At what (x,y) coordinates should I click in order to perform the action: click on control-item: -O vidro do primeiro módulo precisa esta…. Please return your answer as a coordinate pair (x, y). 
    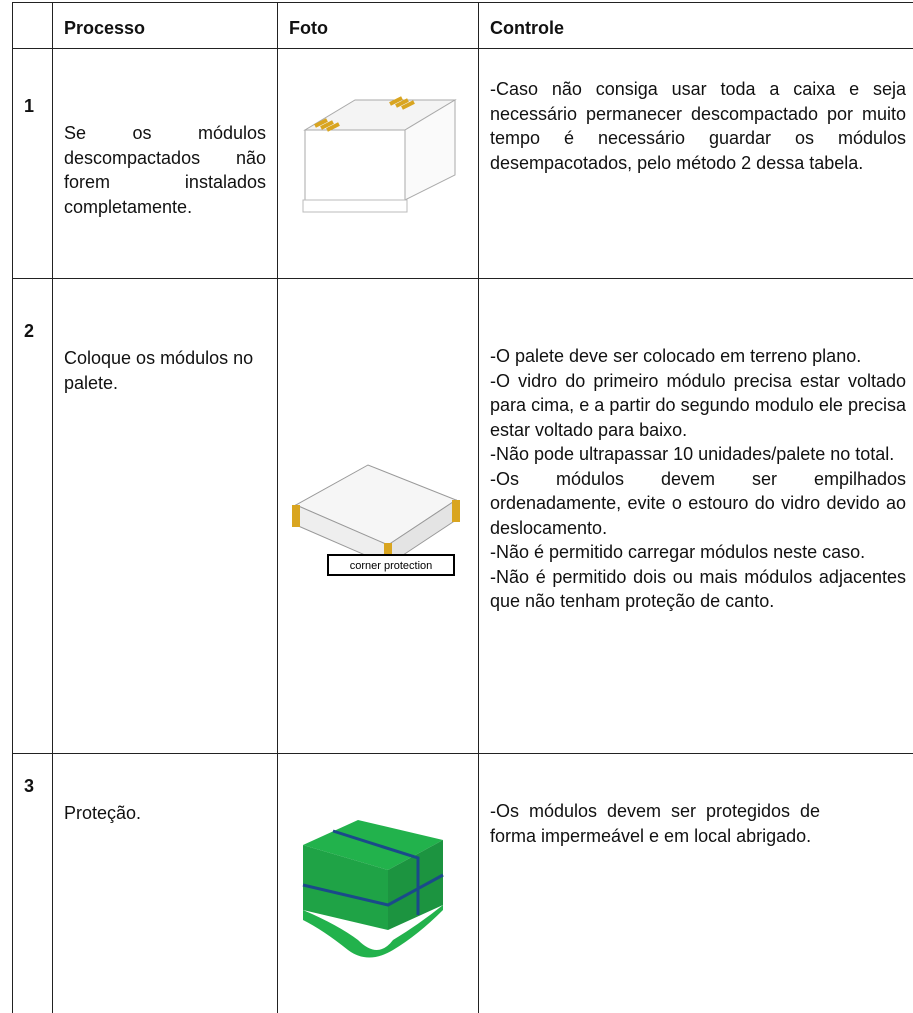
    Looking at the image, I should click on (698, 405).